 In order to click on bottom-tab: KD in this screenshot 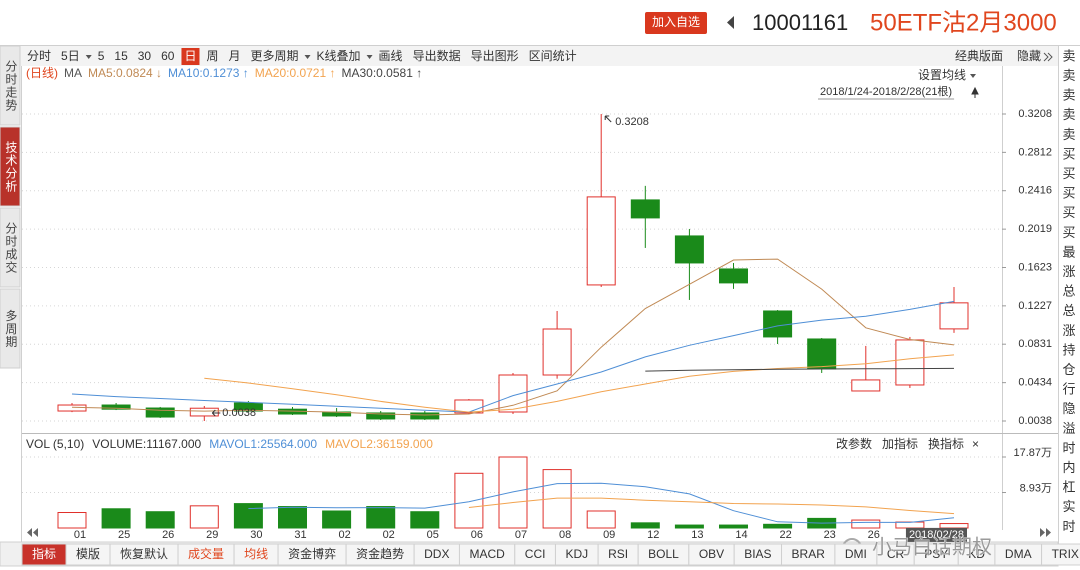, I will do `click(976, 554)`.